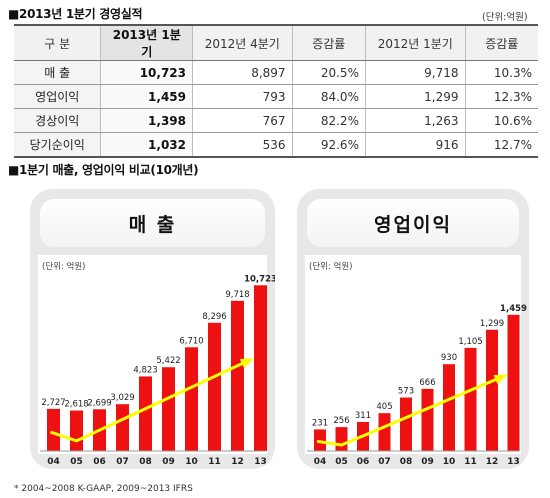 Image resolution: width=550 pixels, height=498 pixels. I want to click on cell-qoq: 20.5%, so click(328, 72).